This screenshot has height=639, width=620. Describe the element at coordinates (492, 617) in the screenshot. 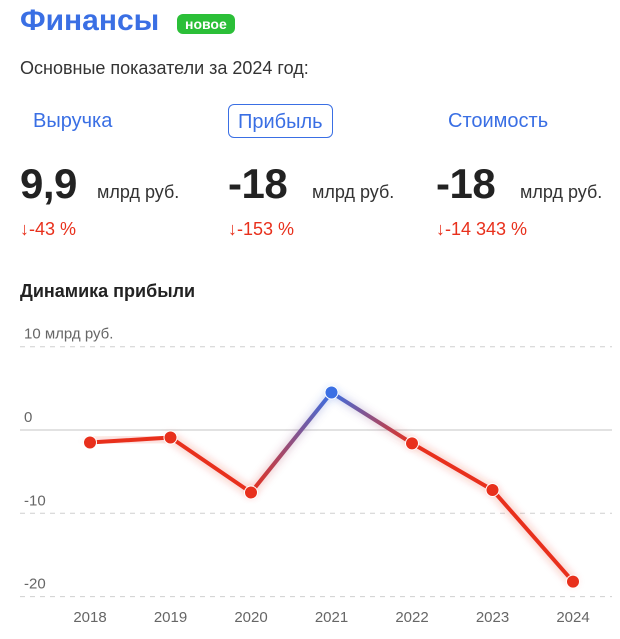

I see `x-tick-label: 2023` at that location.